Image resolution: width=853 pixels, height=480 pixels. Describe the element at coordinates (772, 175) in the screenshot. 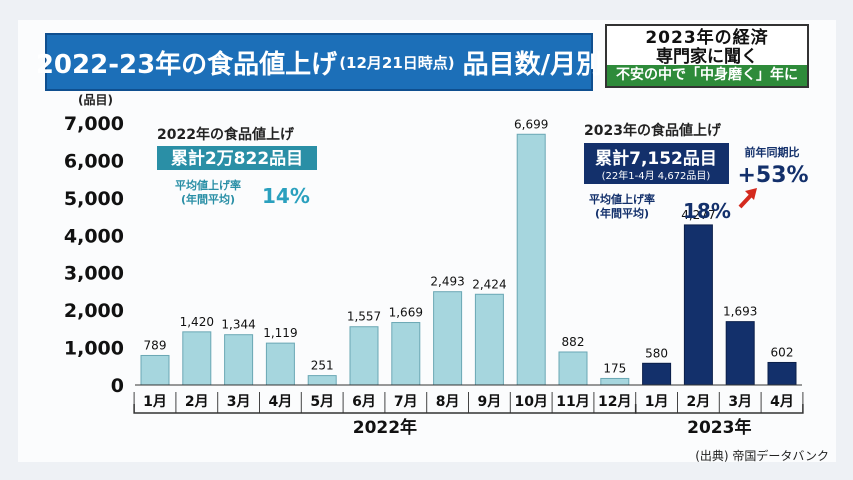

I see `annotation-2023-yoy-value: +53%` at that location.